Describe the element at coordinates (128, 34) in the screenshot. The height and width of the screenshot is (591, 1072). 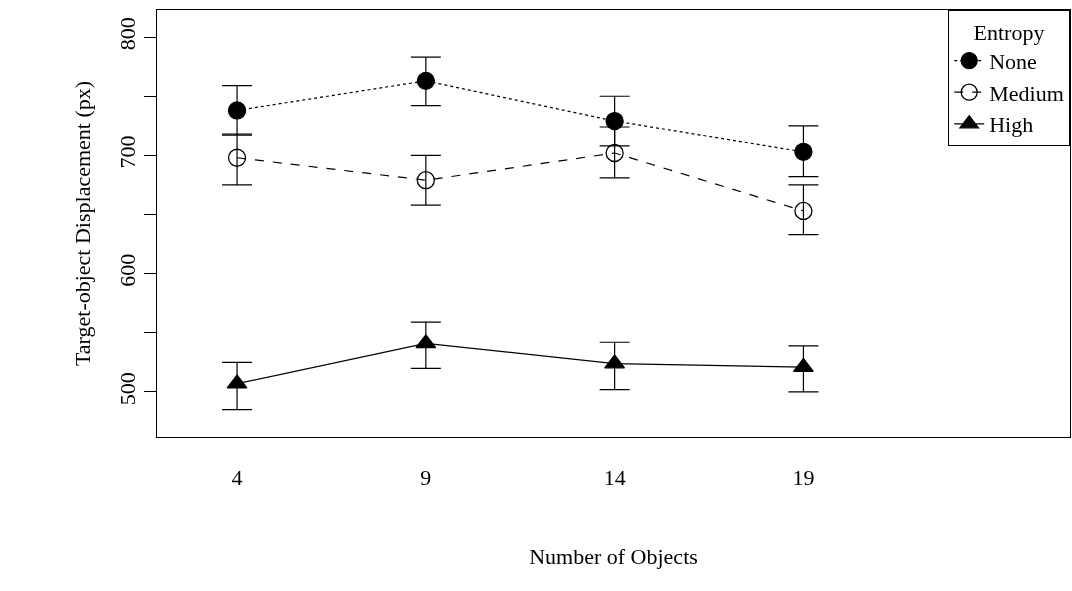
I see `y-tick-label: 800` at that location.